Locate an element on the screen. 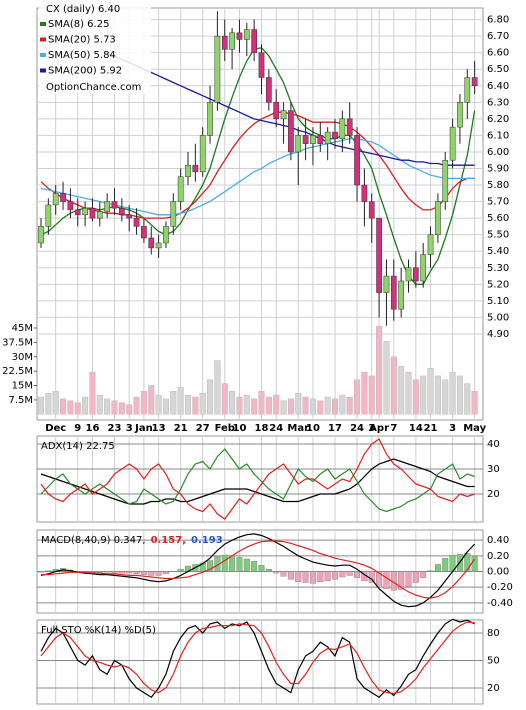 The width and height of the screenshot is (526, 710). y-tick-label: 5.30 is located at coordinates (498, 268).